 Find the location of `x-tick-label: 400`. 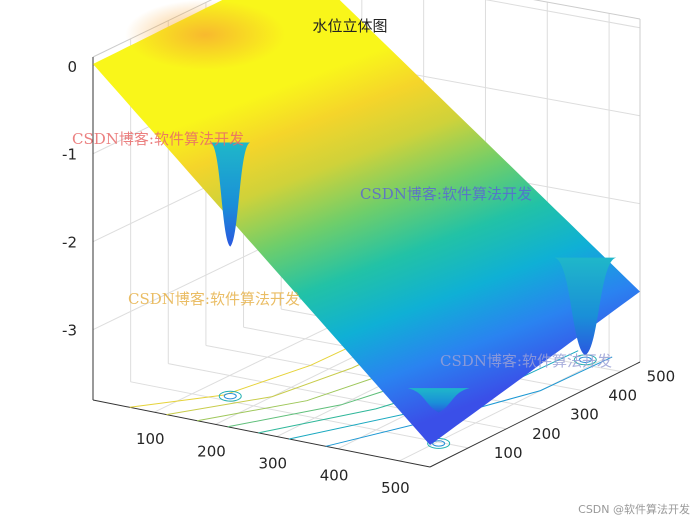

x-tick-label: 400 is located at coordinates (334, 476).